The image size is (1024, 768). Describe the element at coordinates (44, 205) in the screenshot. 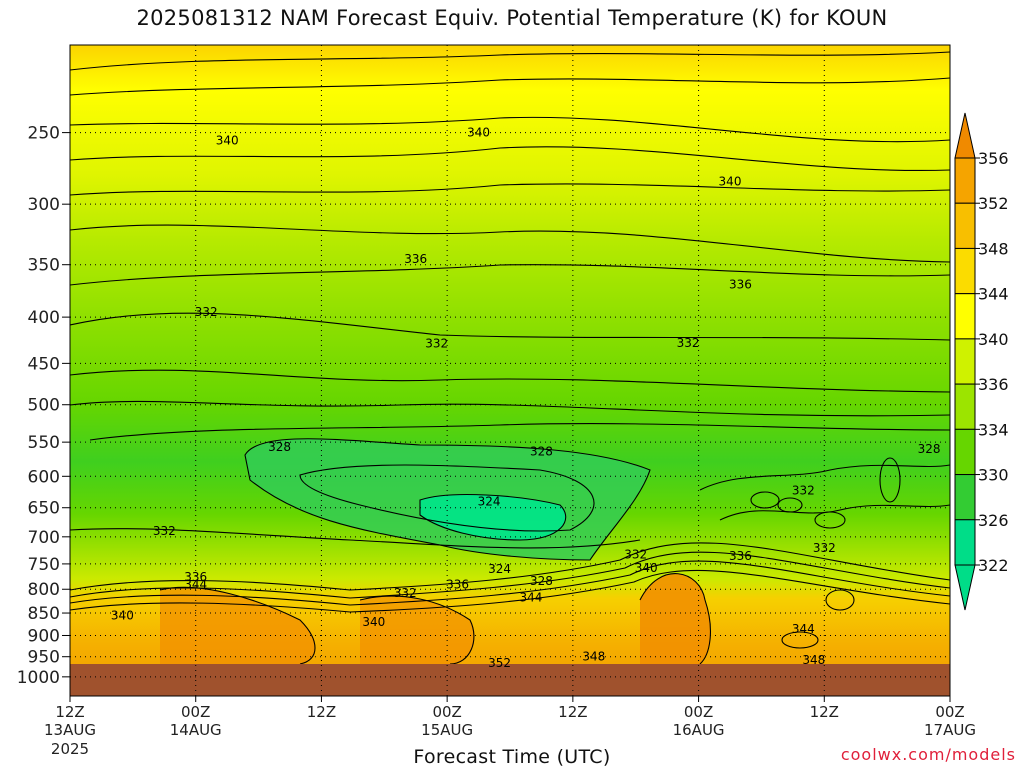

I see `y-tick-label: 300` at that location.